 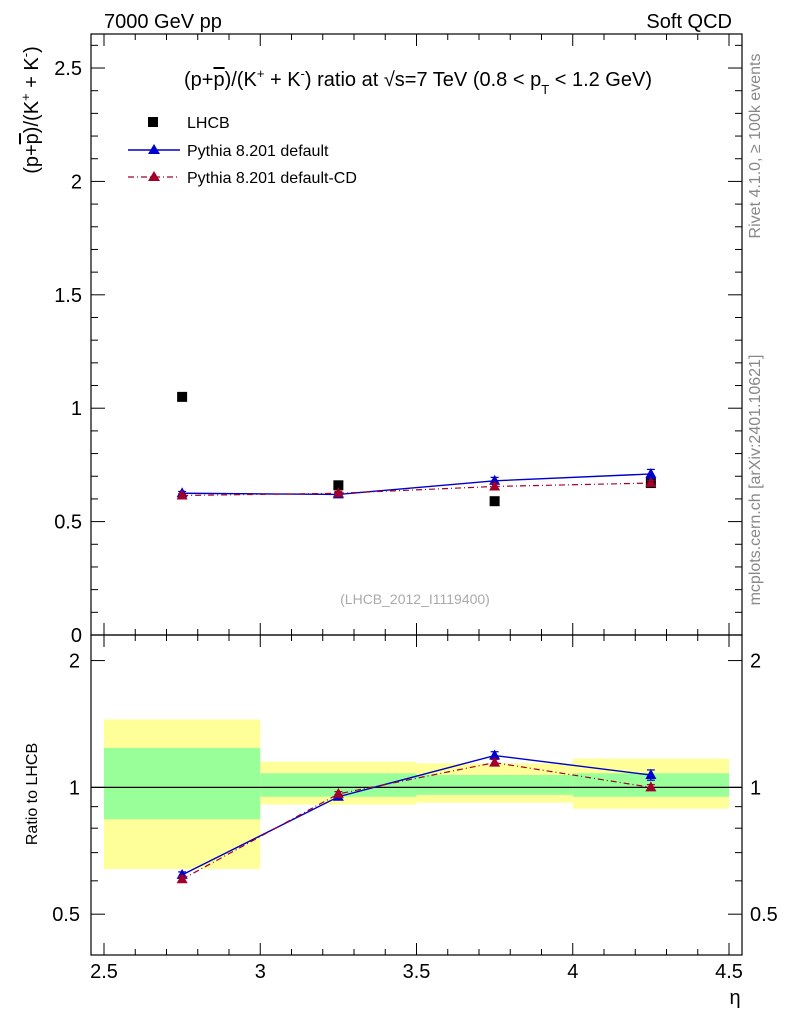 I want to click on legend-marker-cd, so click(x=154, y=176).